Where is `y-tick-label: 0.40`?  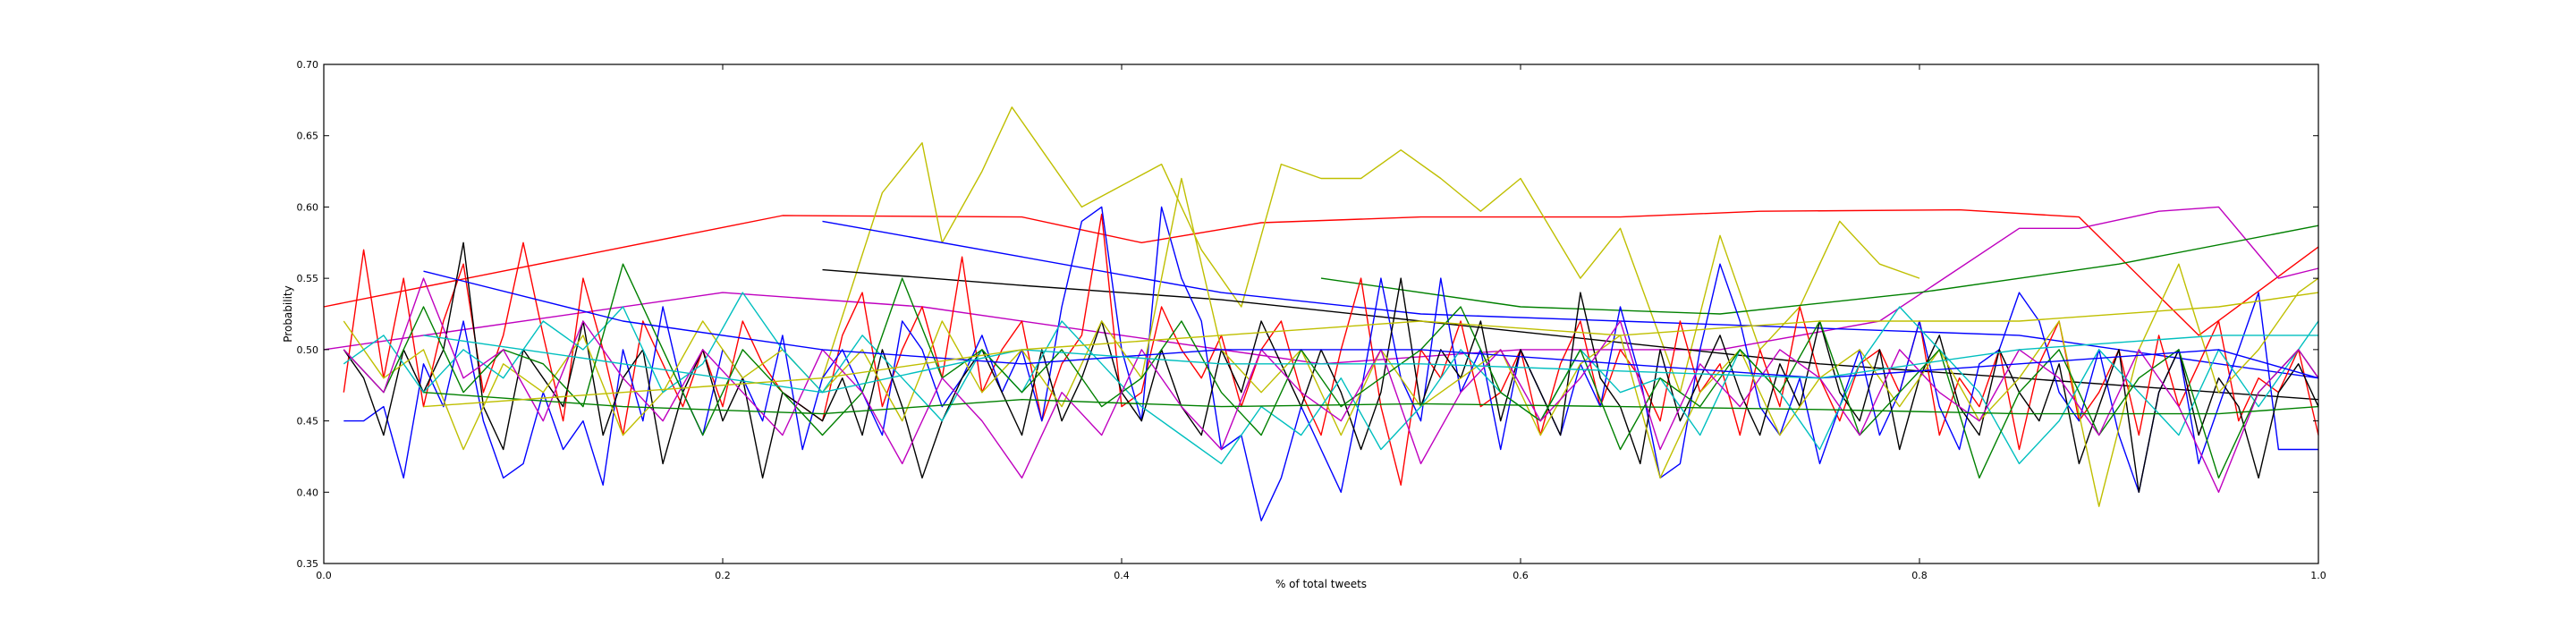
y-tick-label: 0.40 is located at coordinates (308, 492).